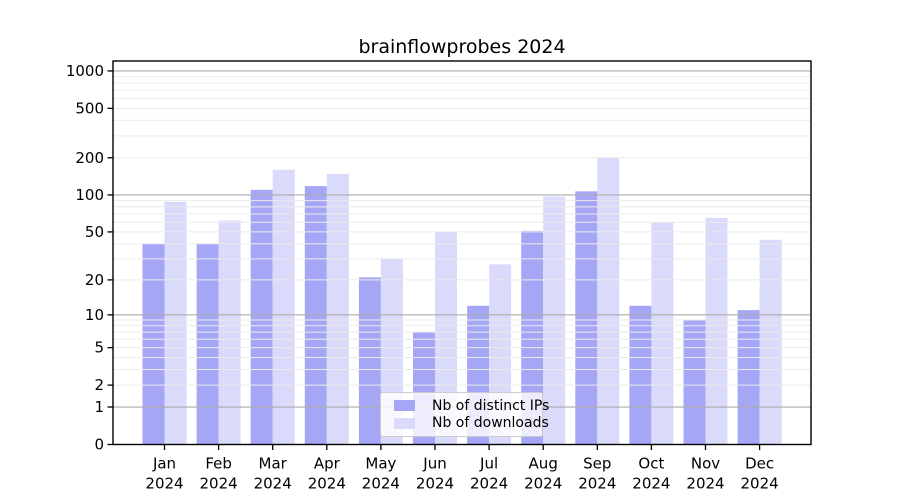 This screenshot has width=900, height=500. Describe the element at coordinates (94, 315) in the screenshot. I see `y-tick-label: 10` at that location.